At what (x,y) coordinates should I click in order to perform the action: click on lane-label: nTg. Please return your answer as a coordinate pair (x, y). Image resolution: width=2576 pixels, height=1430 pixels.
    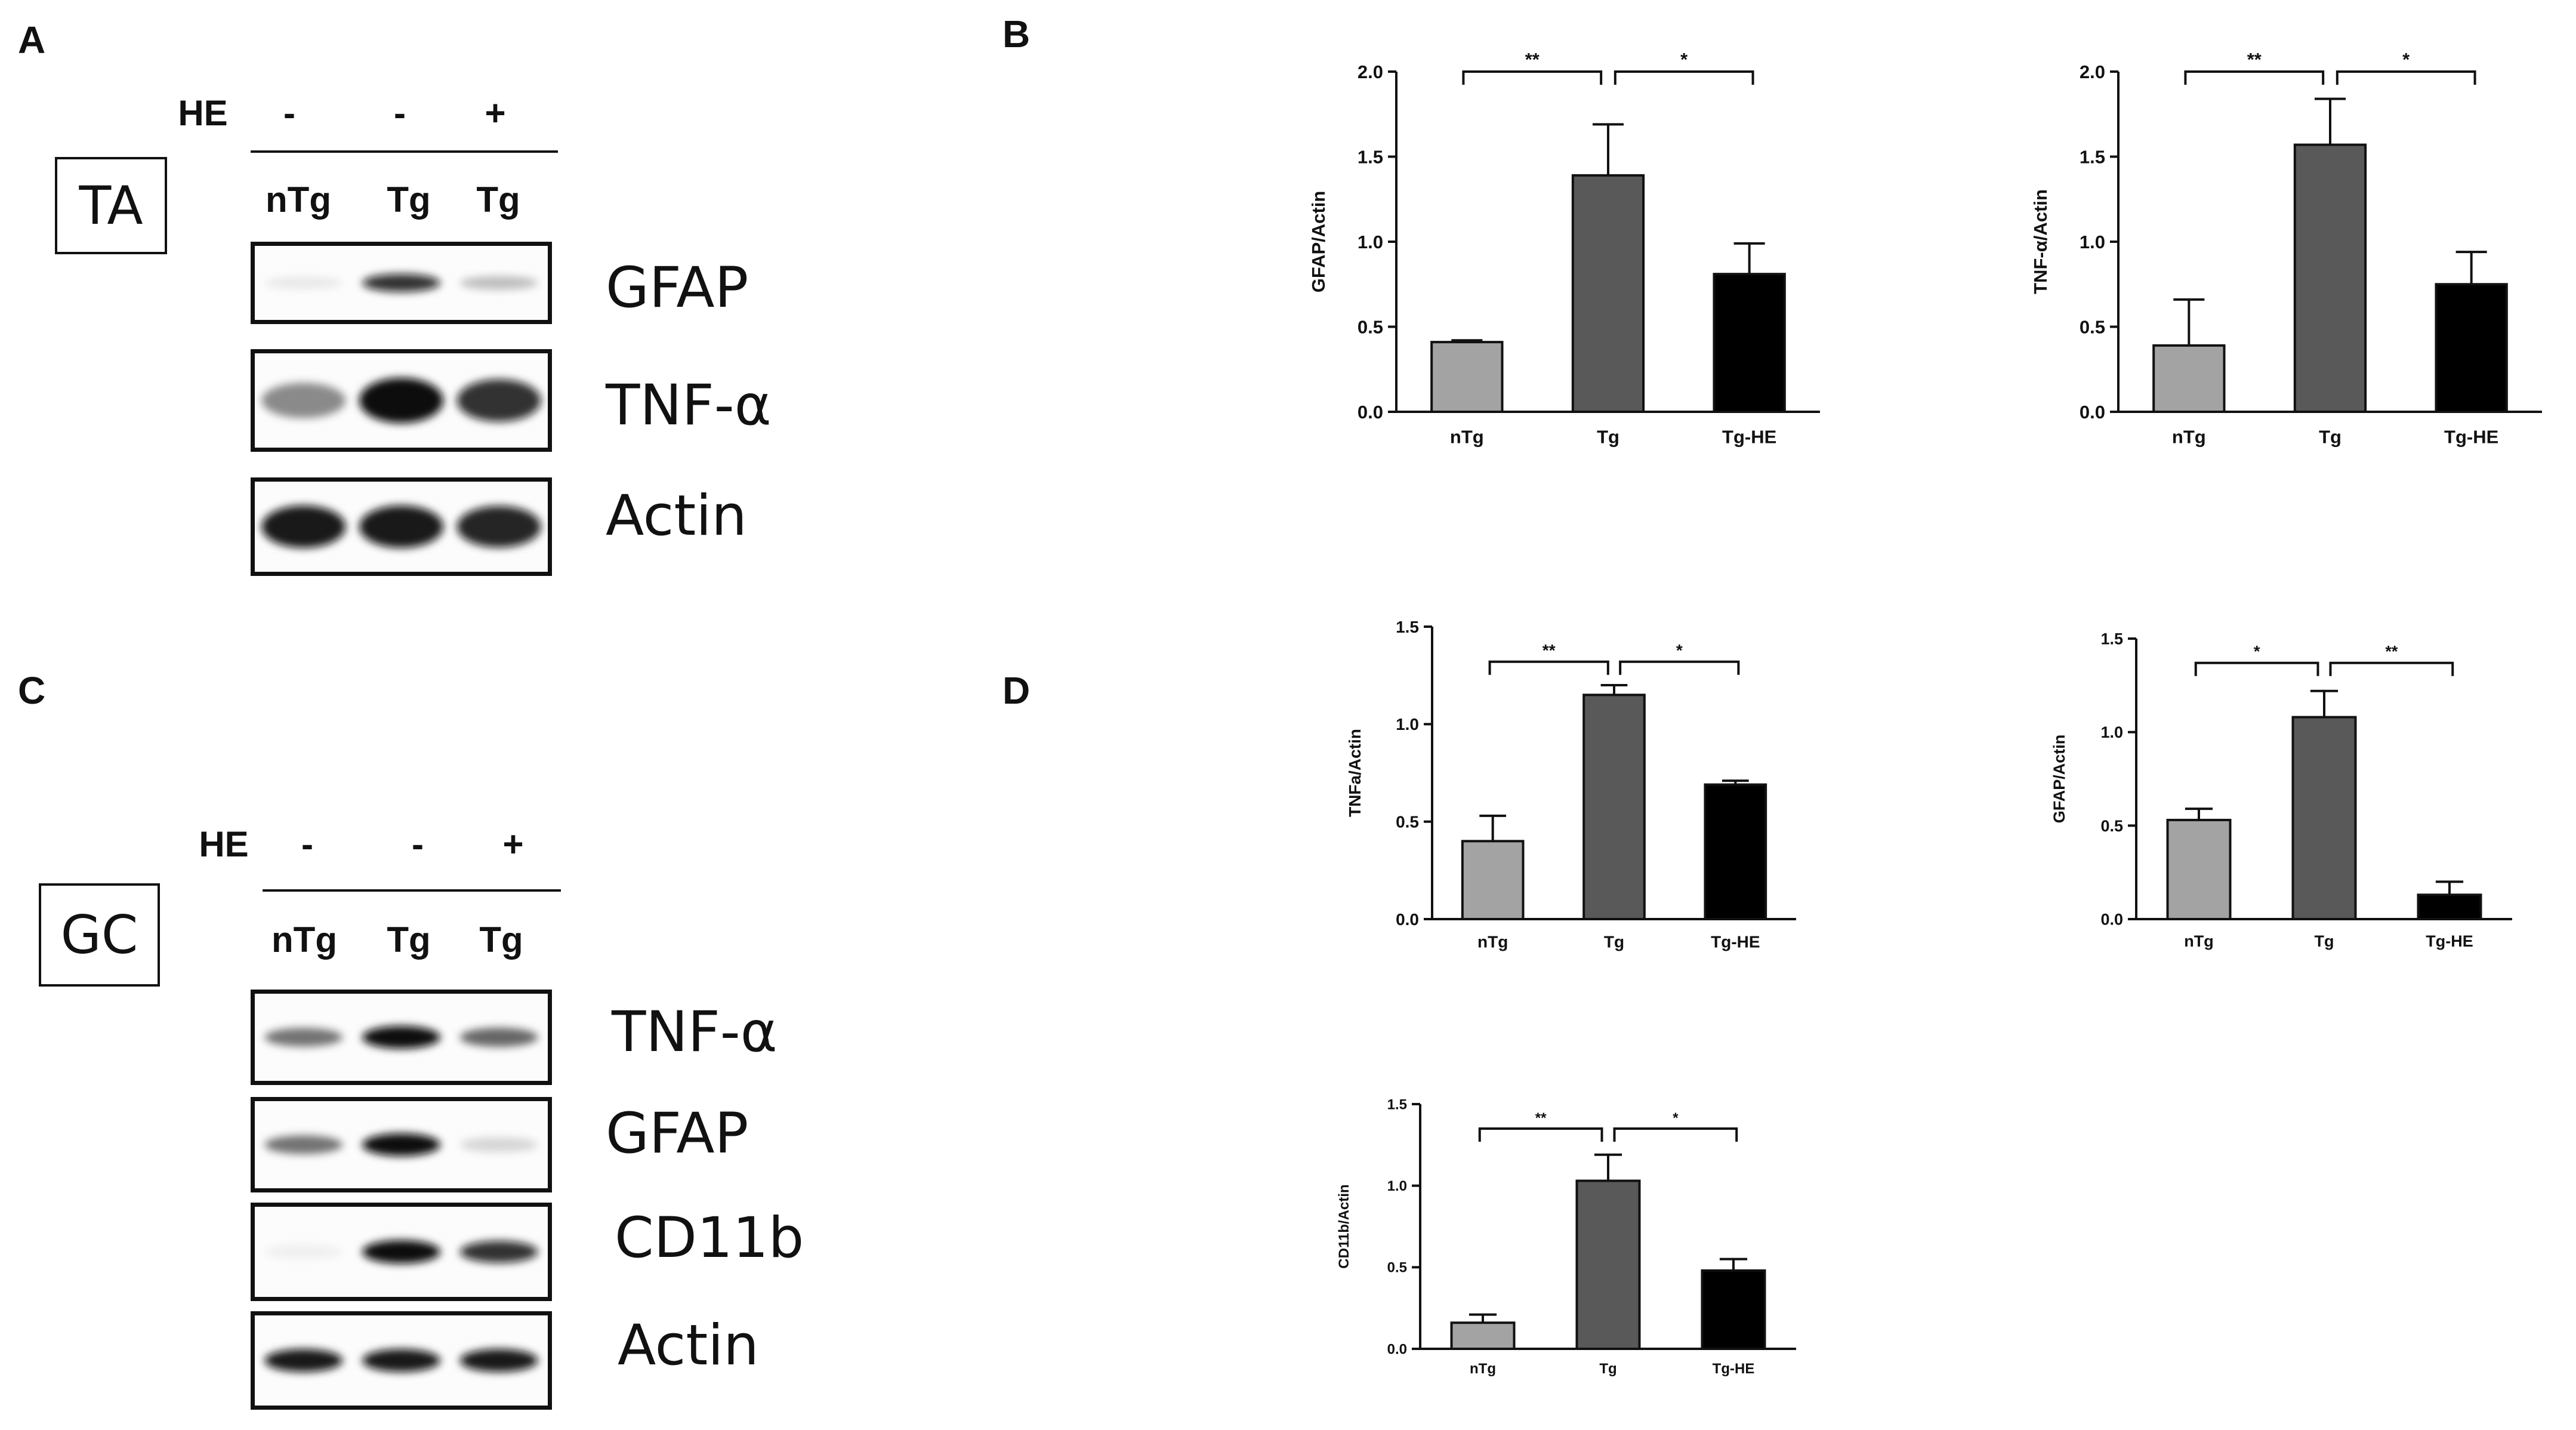
    Looking at the image, I should click on (304, 940).